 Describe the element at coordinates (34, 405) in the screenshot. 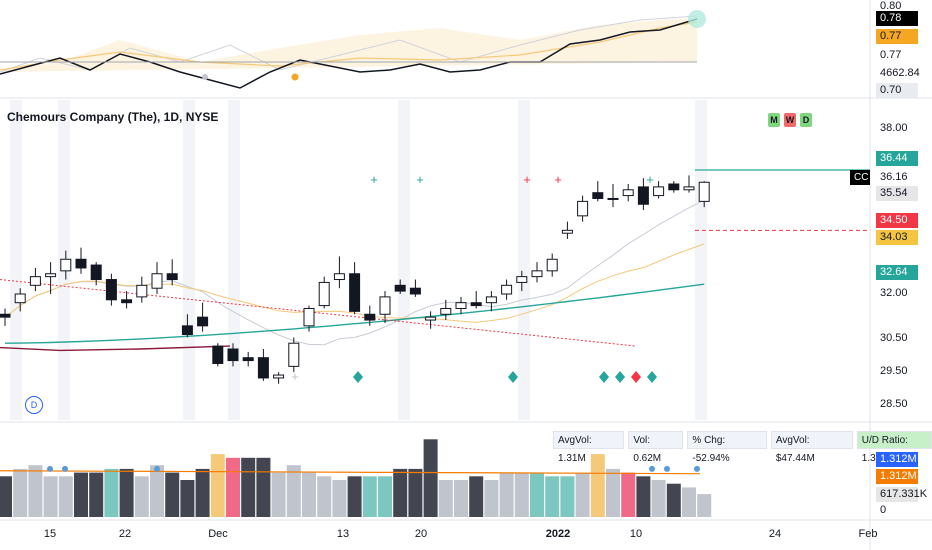

I see `dividend-marker: D` at that location.